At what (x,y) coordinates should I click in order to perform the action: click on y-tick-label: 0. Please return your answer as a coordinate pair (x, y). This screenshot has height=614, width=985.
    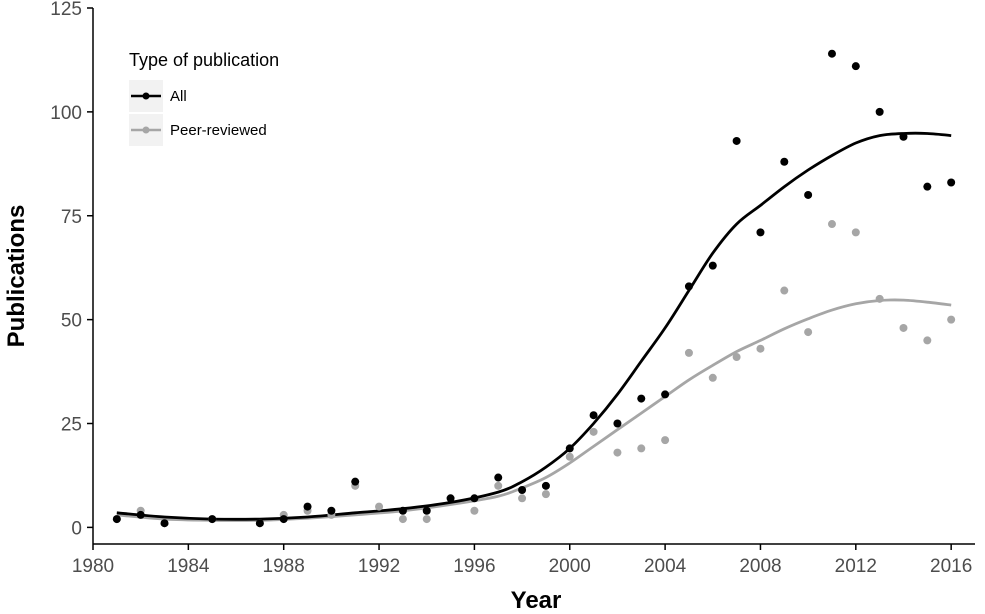
    Looking at the image, I should click on (76, 528).